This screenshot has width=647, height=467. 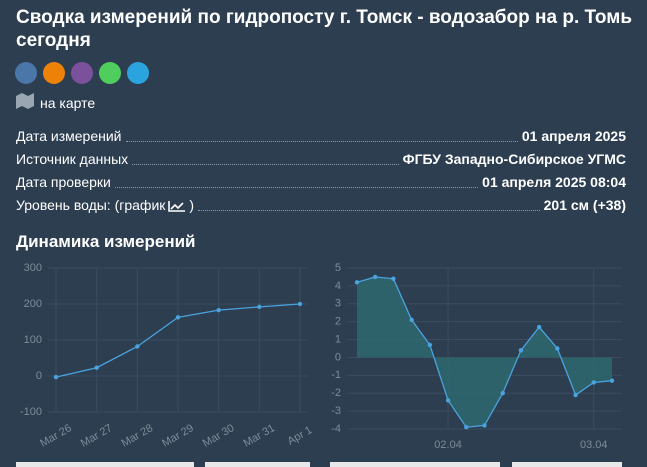 What do you see at coordinates (69, 136) in the screenshot?
I see `label: Дата измерений` at bounding box center [69, 136].